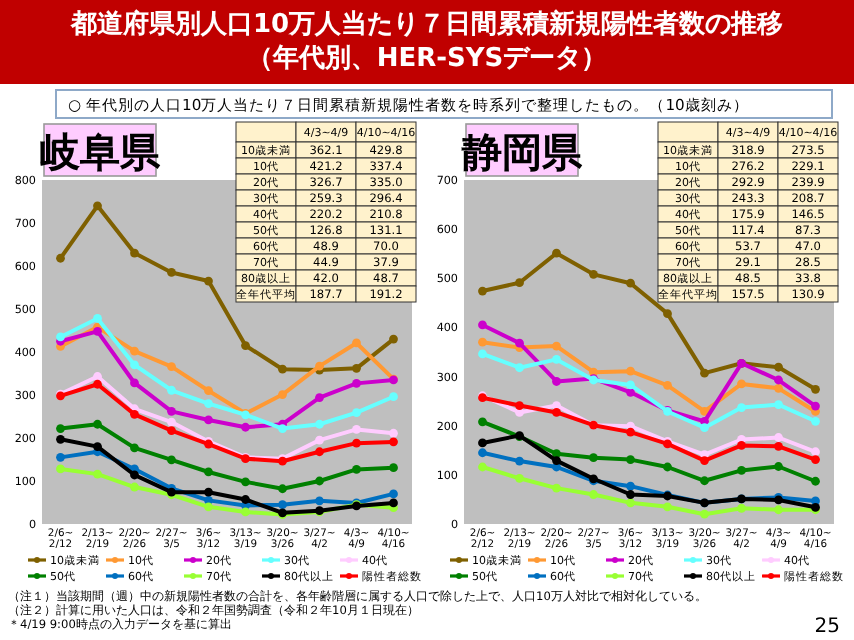  I want to click on chart-title: 岐阜県, so click(101, 152).